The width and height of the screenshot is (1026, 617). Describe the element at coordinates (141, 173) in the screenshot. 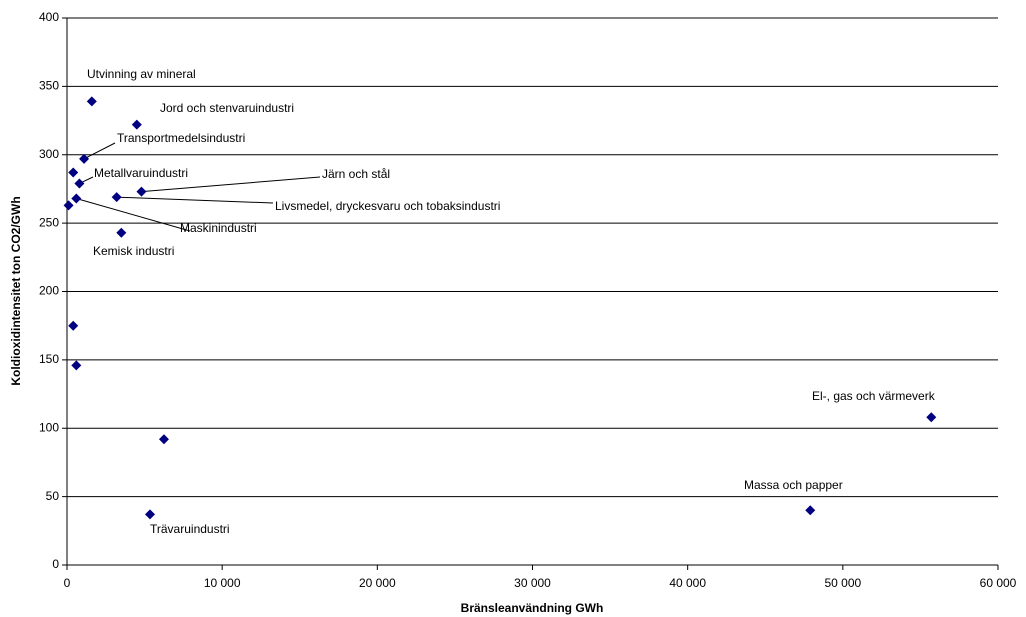

I see `point-label: Metallvaruindustri` at that location.